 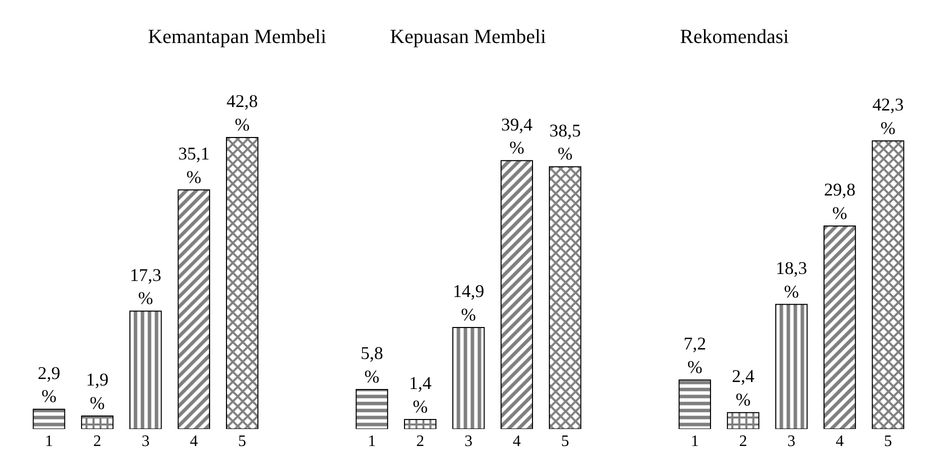 I want to click on chart-title: Rekomendasi, so click(x=735, y=37).